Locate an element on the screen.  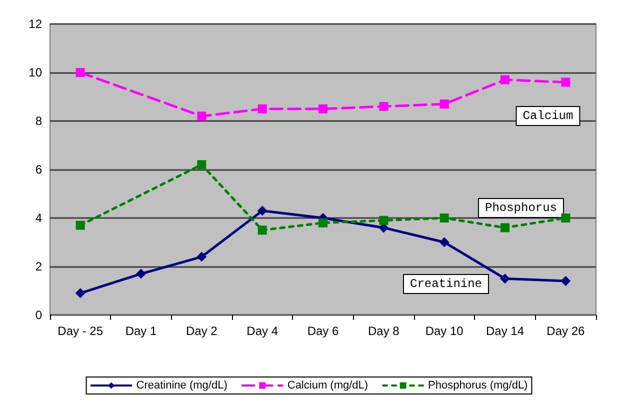
y-tick-label: 4 is located at coordinates (38, 218).